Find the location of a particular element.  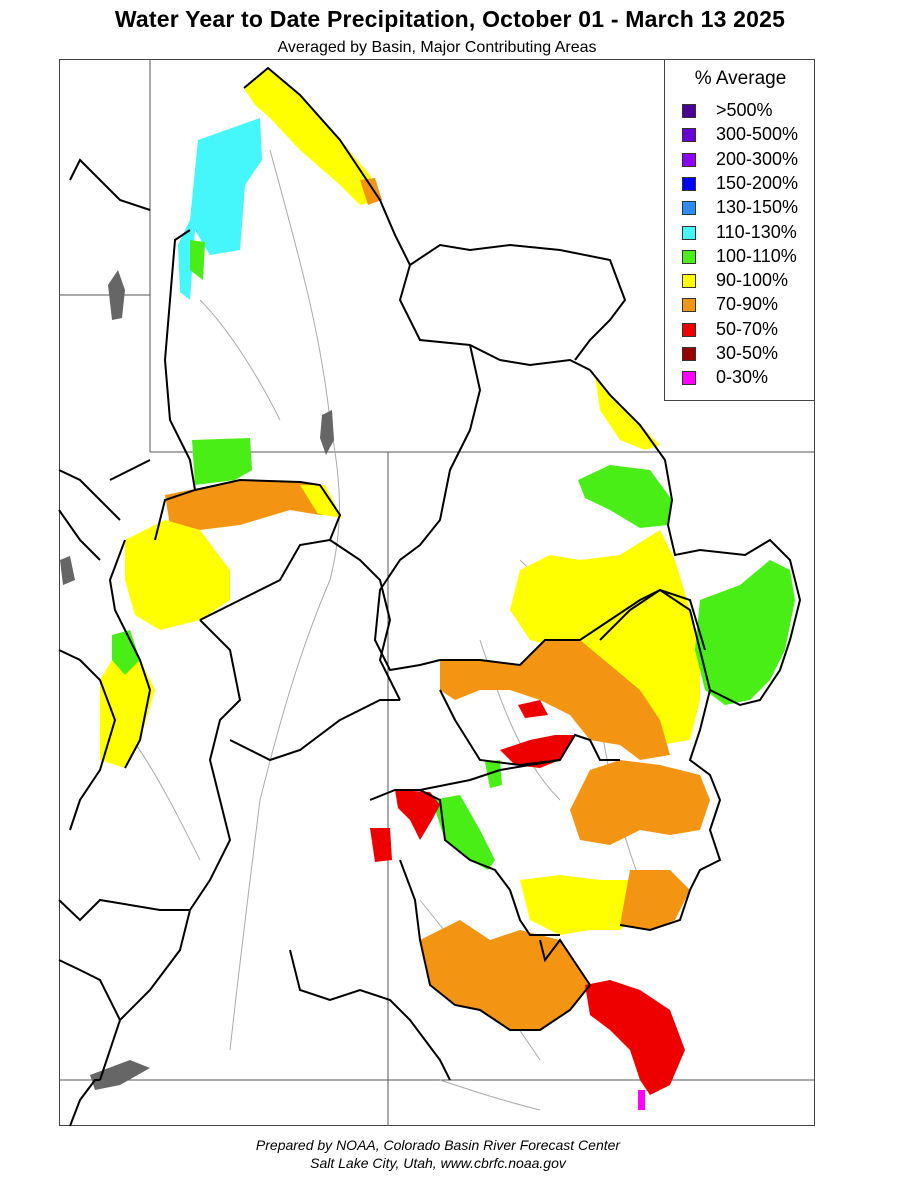

fill-orange-south is located at coordinates (505, 975).